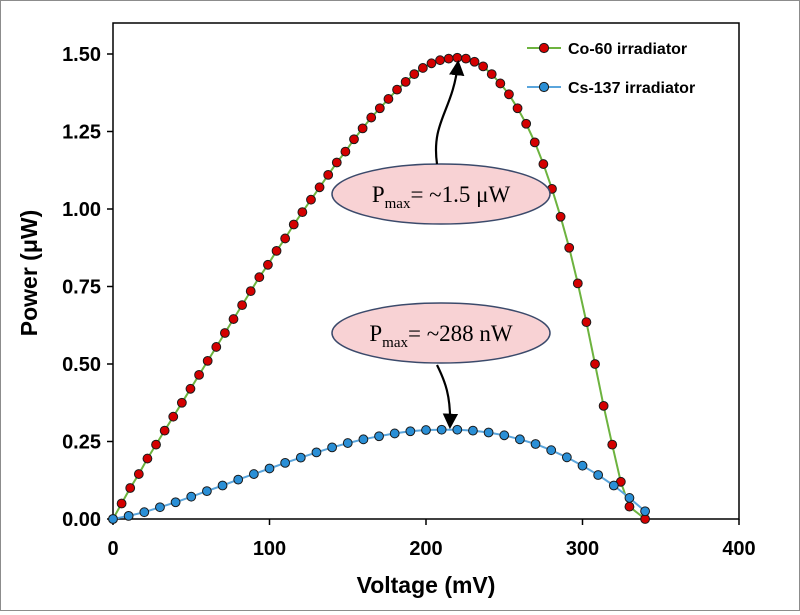  What do you see at coordinates (81, 210) in the screenshot?
I see `y-tick-label: 1.00` at bounding box center [81, 210].